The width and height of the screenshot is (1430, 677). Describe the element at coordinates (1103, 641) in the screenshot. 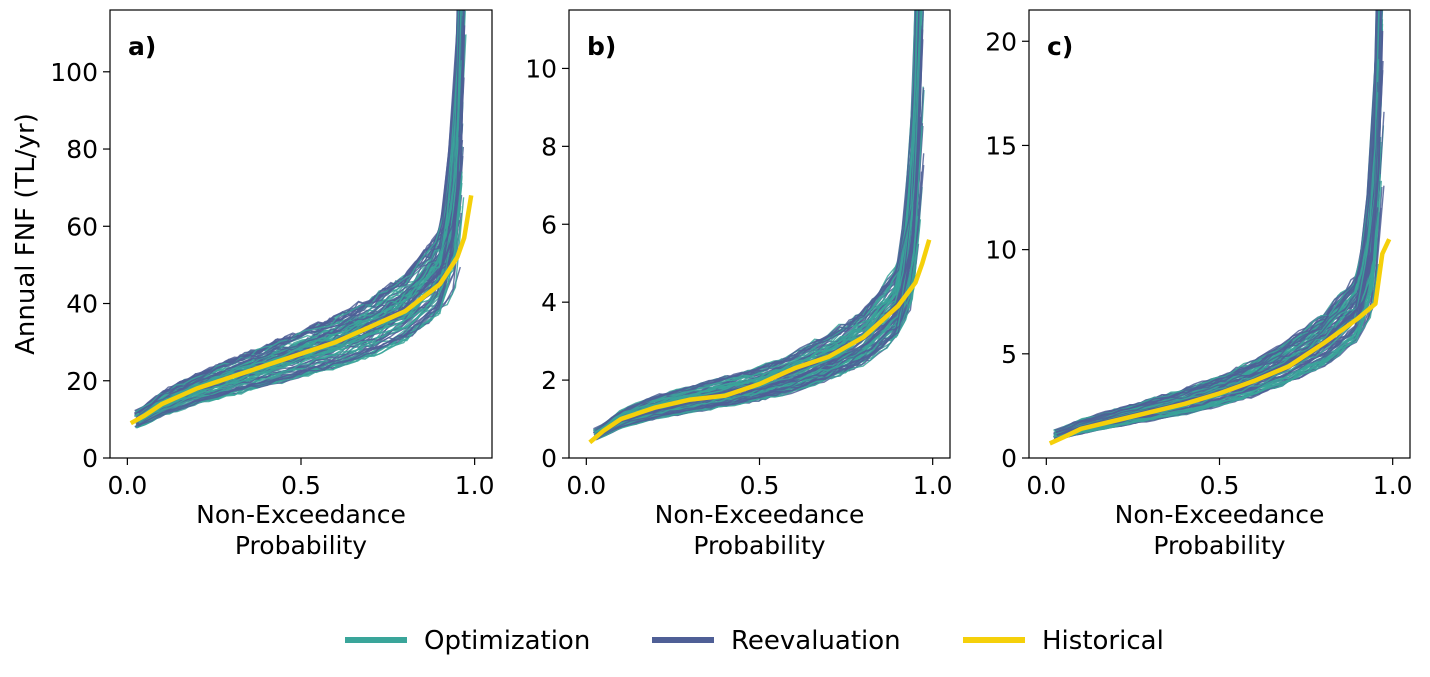

I see `legend-label-historical: Historical` at that location.